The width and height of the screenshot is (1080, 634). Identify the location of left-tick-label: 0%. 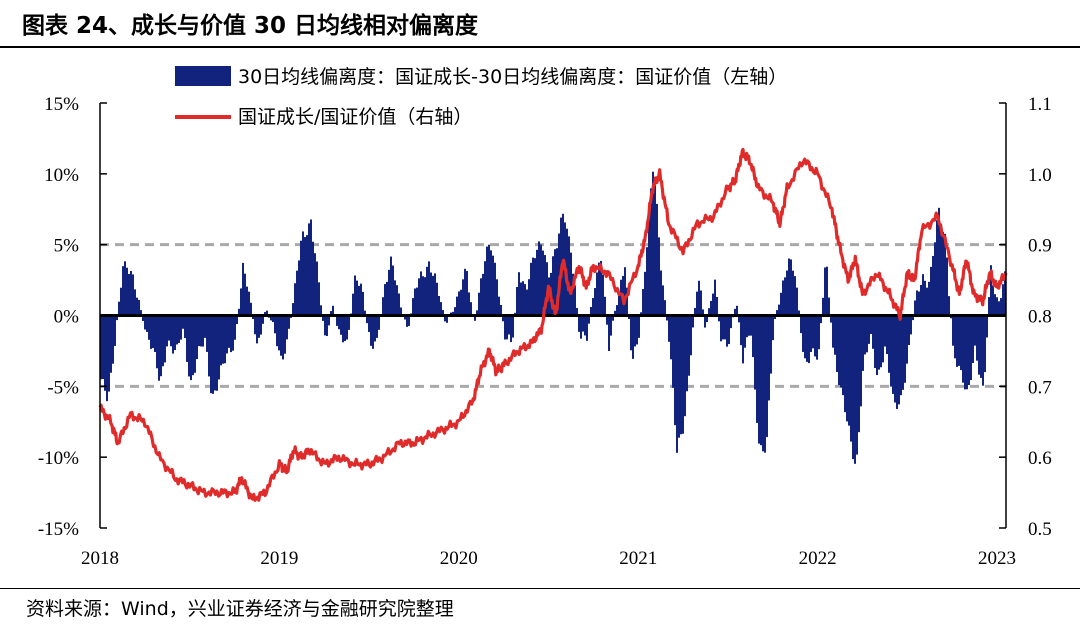
(67, 317).